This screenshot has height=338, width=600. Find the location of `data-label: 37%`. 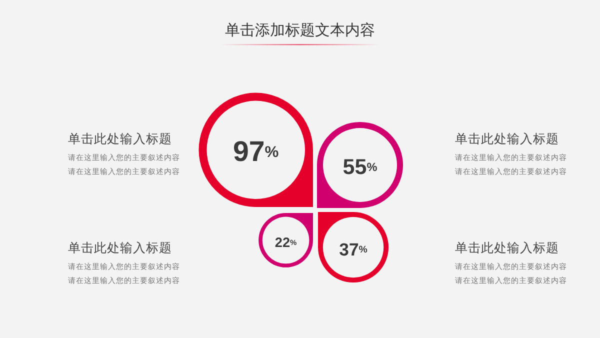

data-label: 37% is located at coordinates (353, 249).